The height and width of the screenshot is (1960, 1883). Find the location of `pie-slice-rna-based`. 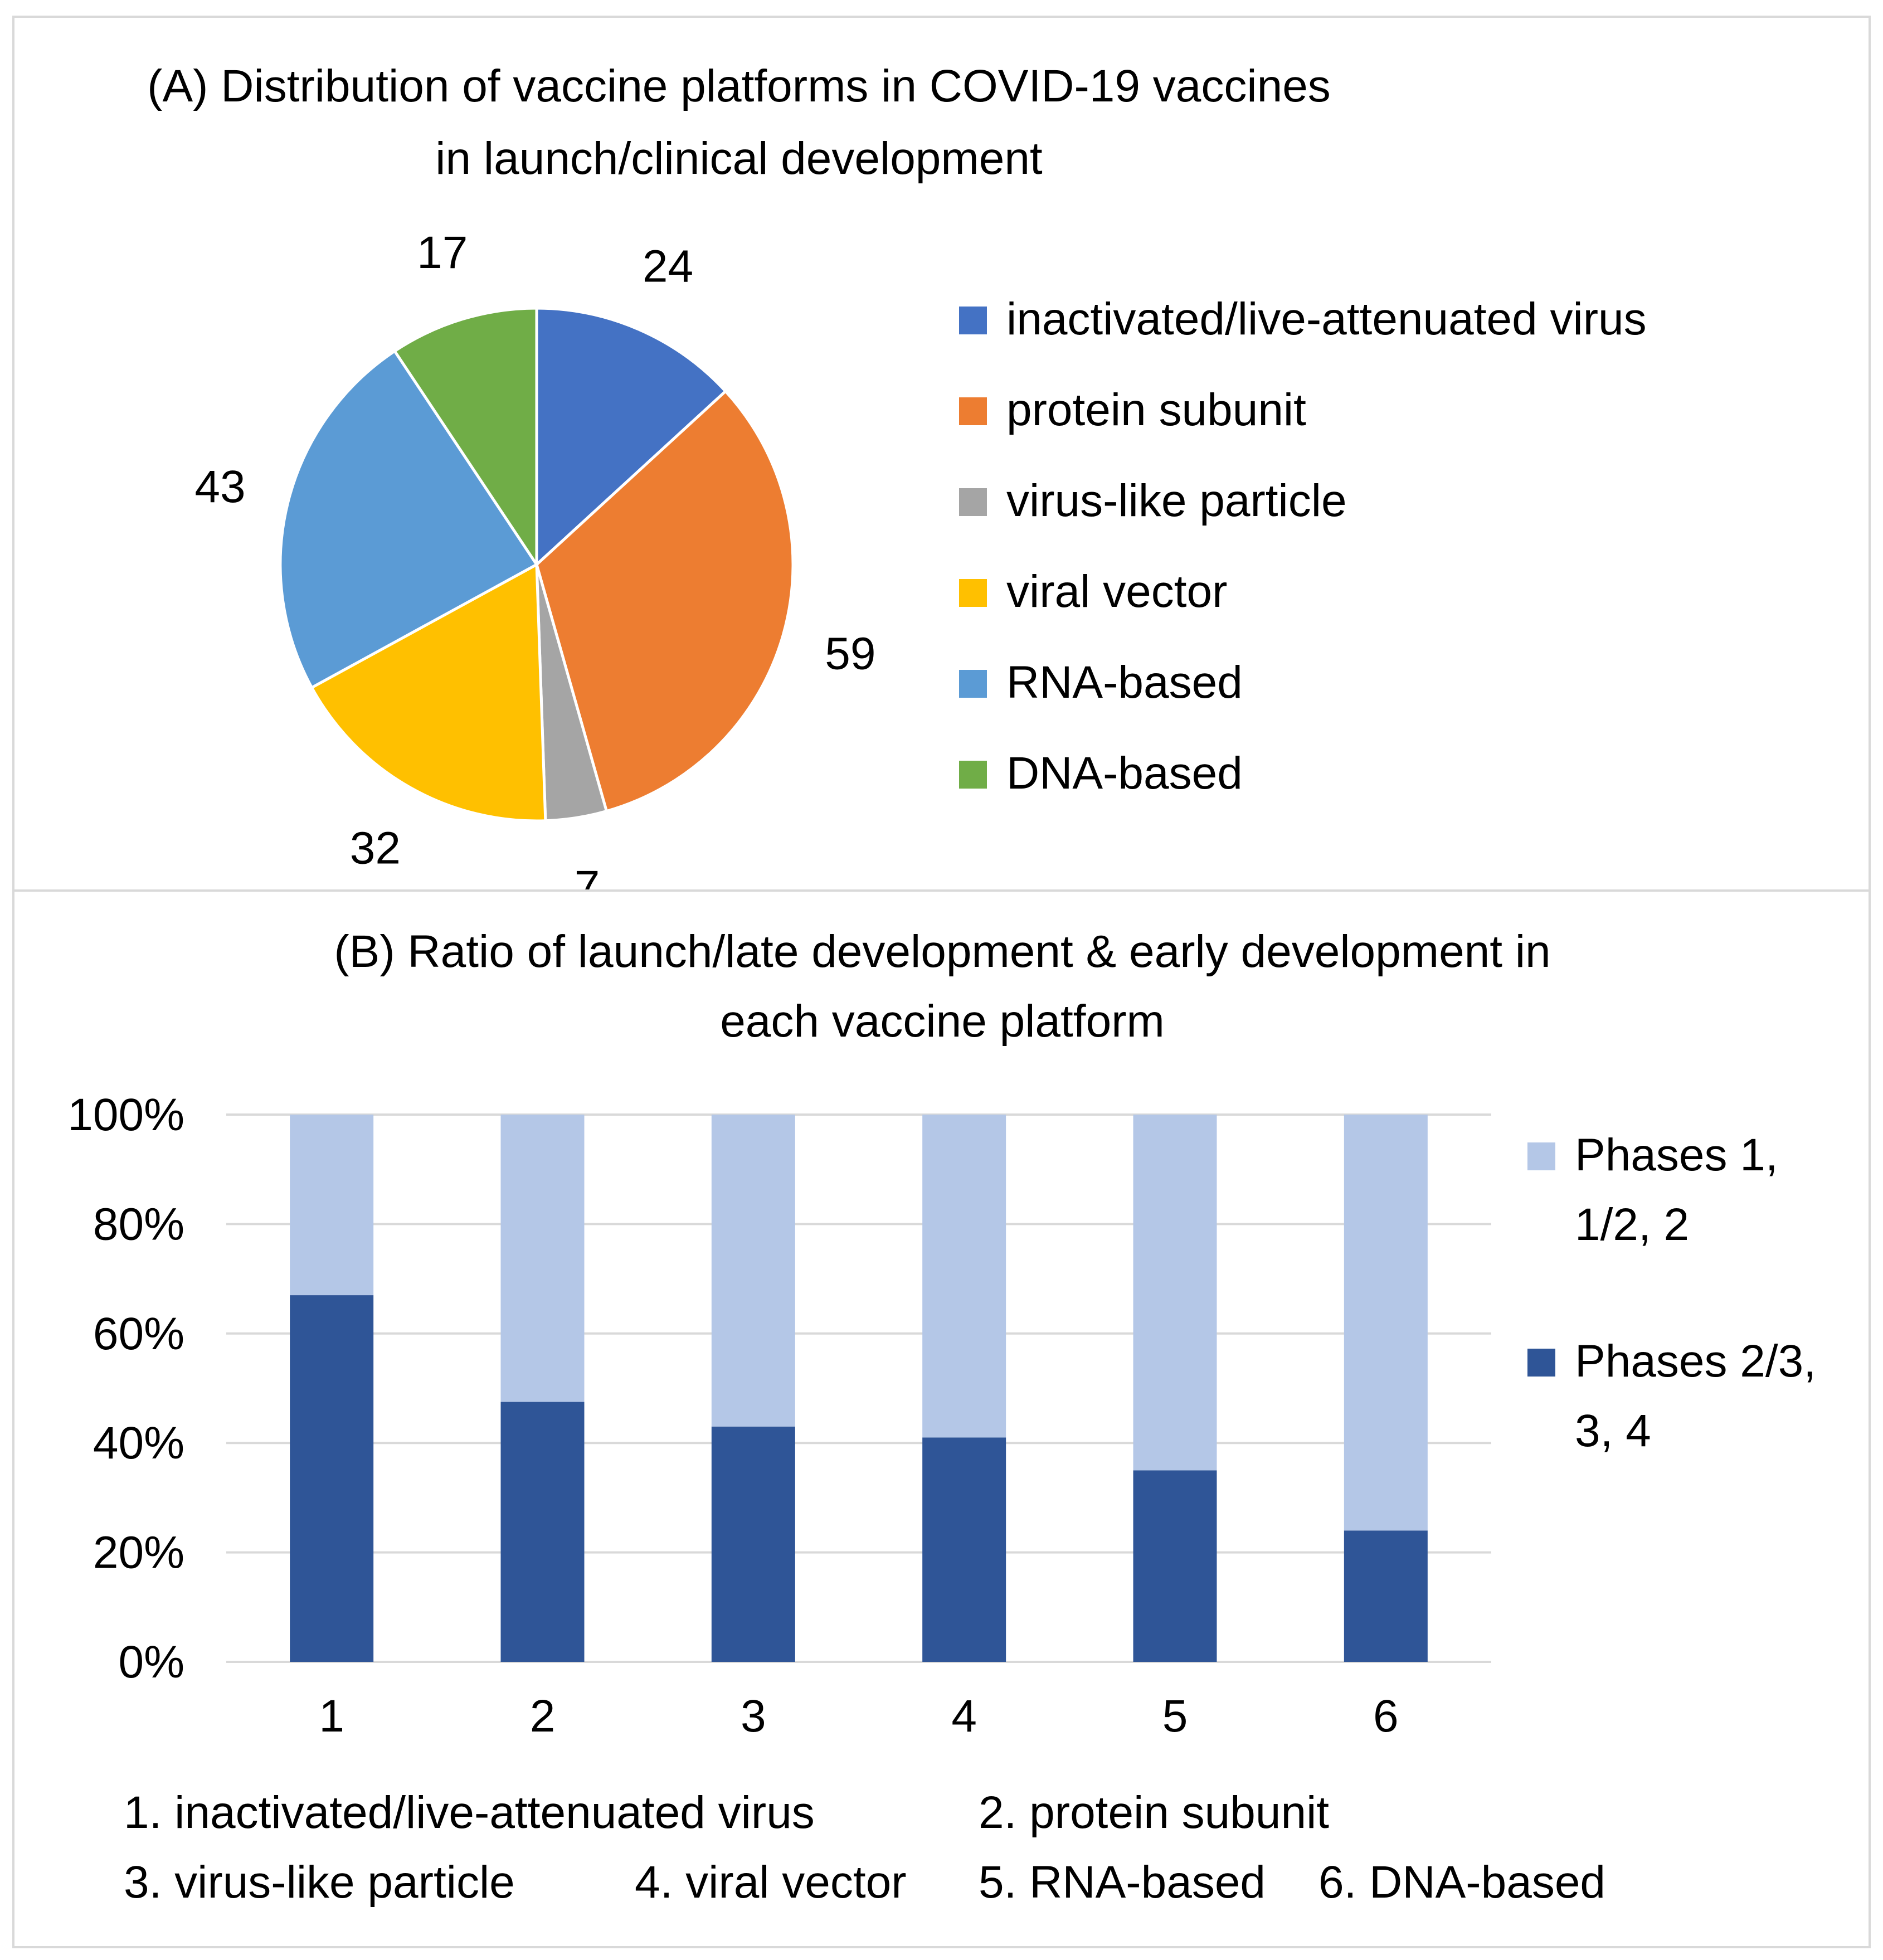

pie-slice-rna-based is located at coordinates (409, 519).